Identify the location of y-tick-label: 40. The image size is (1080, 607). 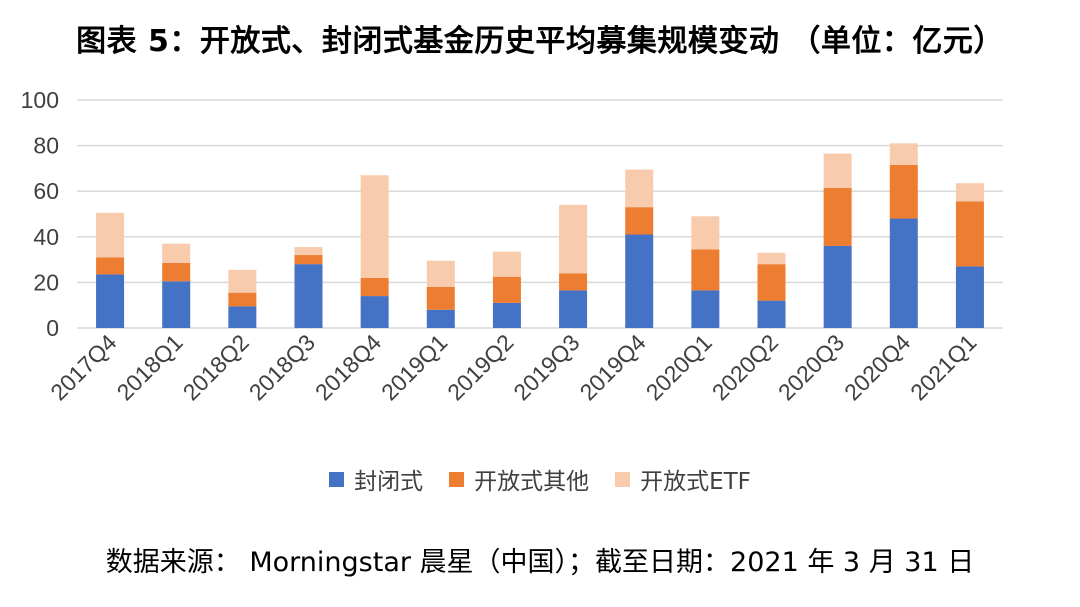
(46, 237).